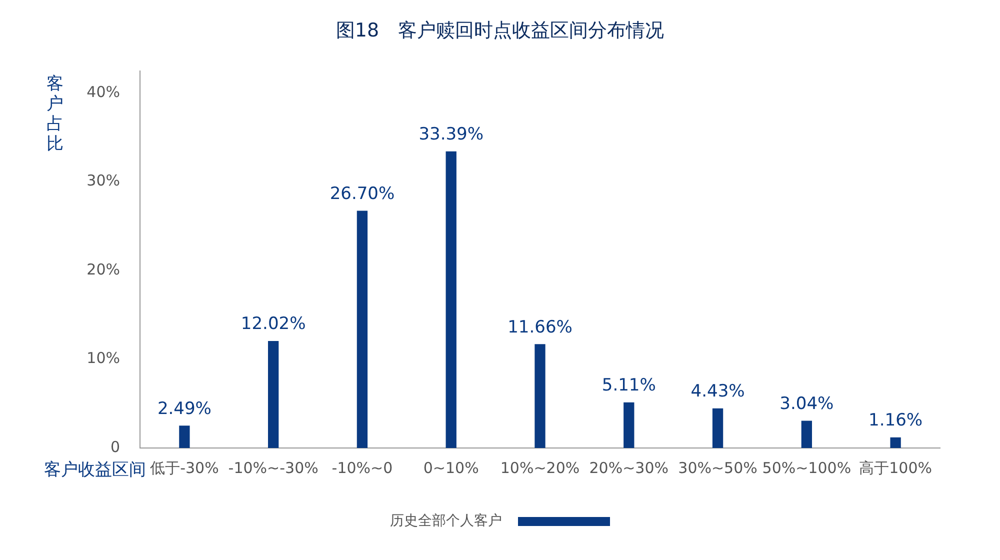 Image resolution: width=1000 pixels, height=560 pixels. Describe the element at coordinates (718, 467) in the screenshot. I see `x-tick-label: 30%~50%` at that location.